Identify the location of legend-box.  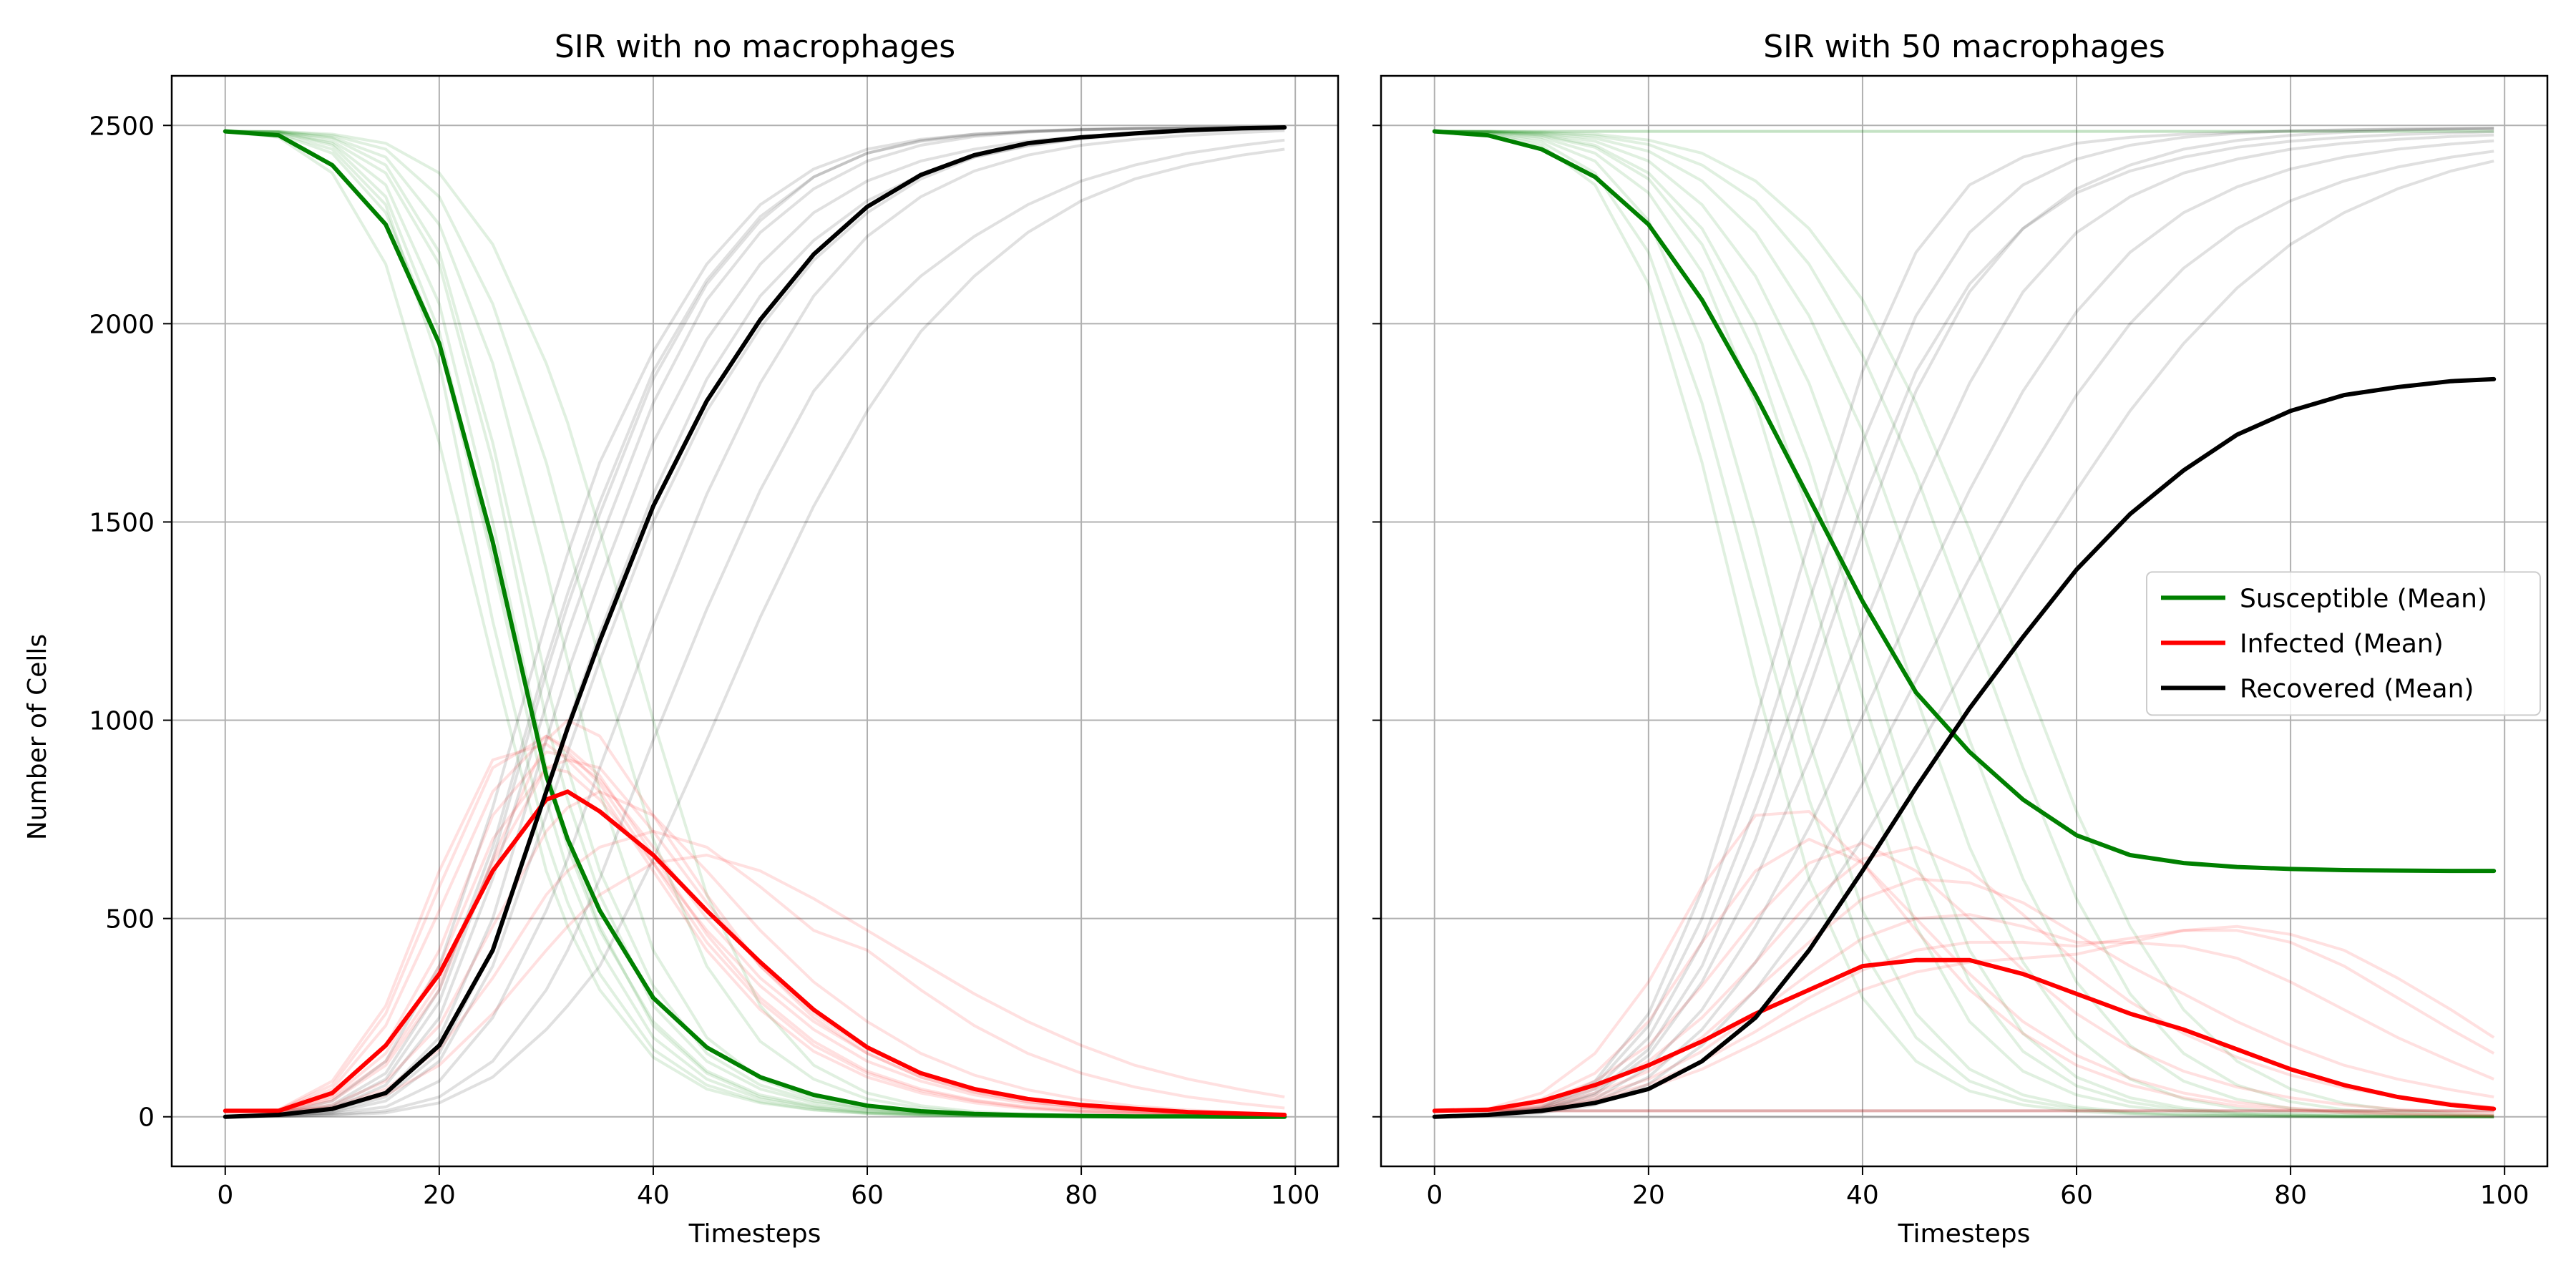
(2343, 643).